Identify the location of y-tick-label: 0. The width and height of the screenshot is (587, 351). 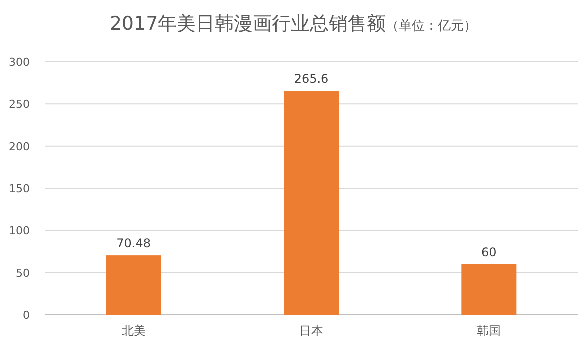
(26, 315).